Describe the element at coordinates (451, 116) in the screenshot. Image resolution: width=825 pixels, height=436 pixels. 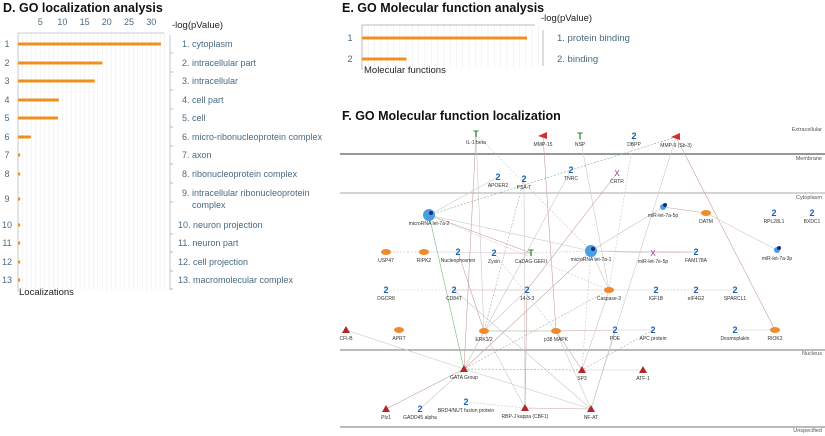
I see `panel-f-title: F. GO Molecular function localization` at that location.